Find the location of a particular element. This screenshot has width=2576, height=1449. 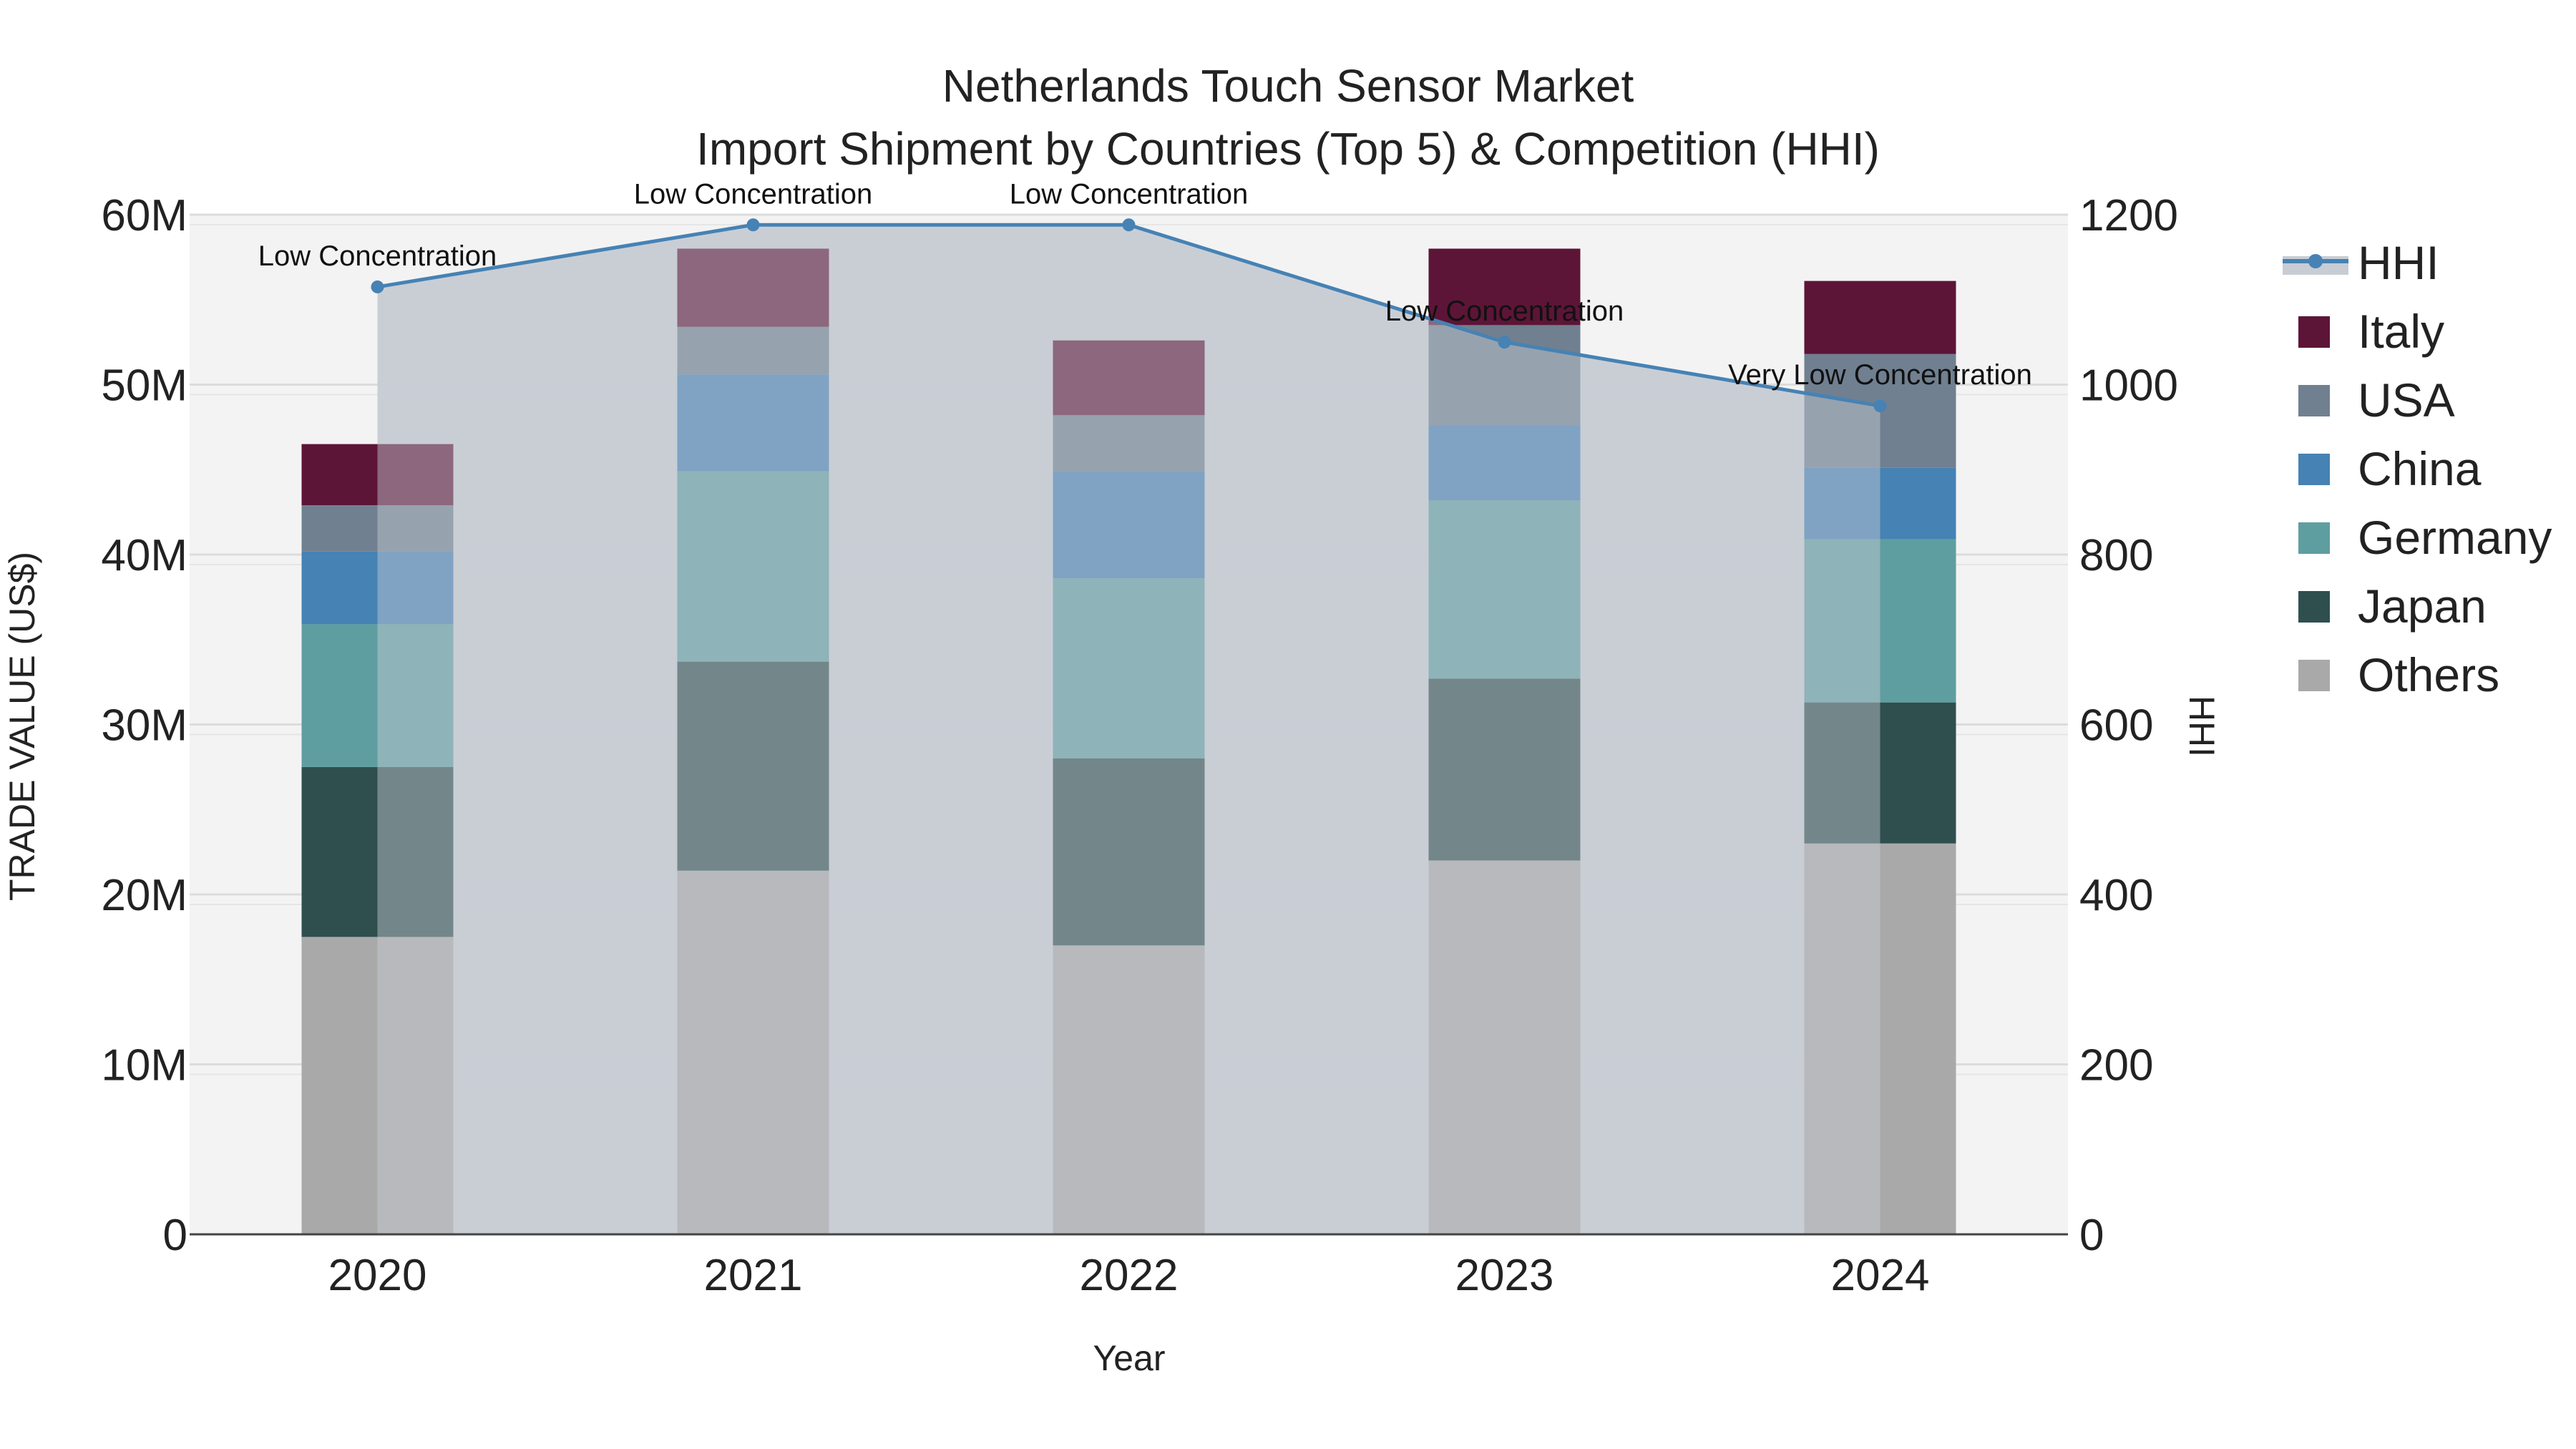

y-axis-label: TRADE VALUE (US$) is located at coordinates (22, 726).